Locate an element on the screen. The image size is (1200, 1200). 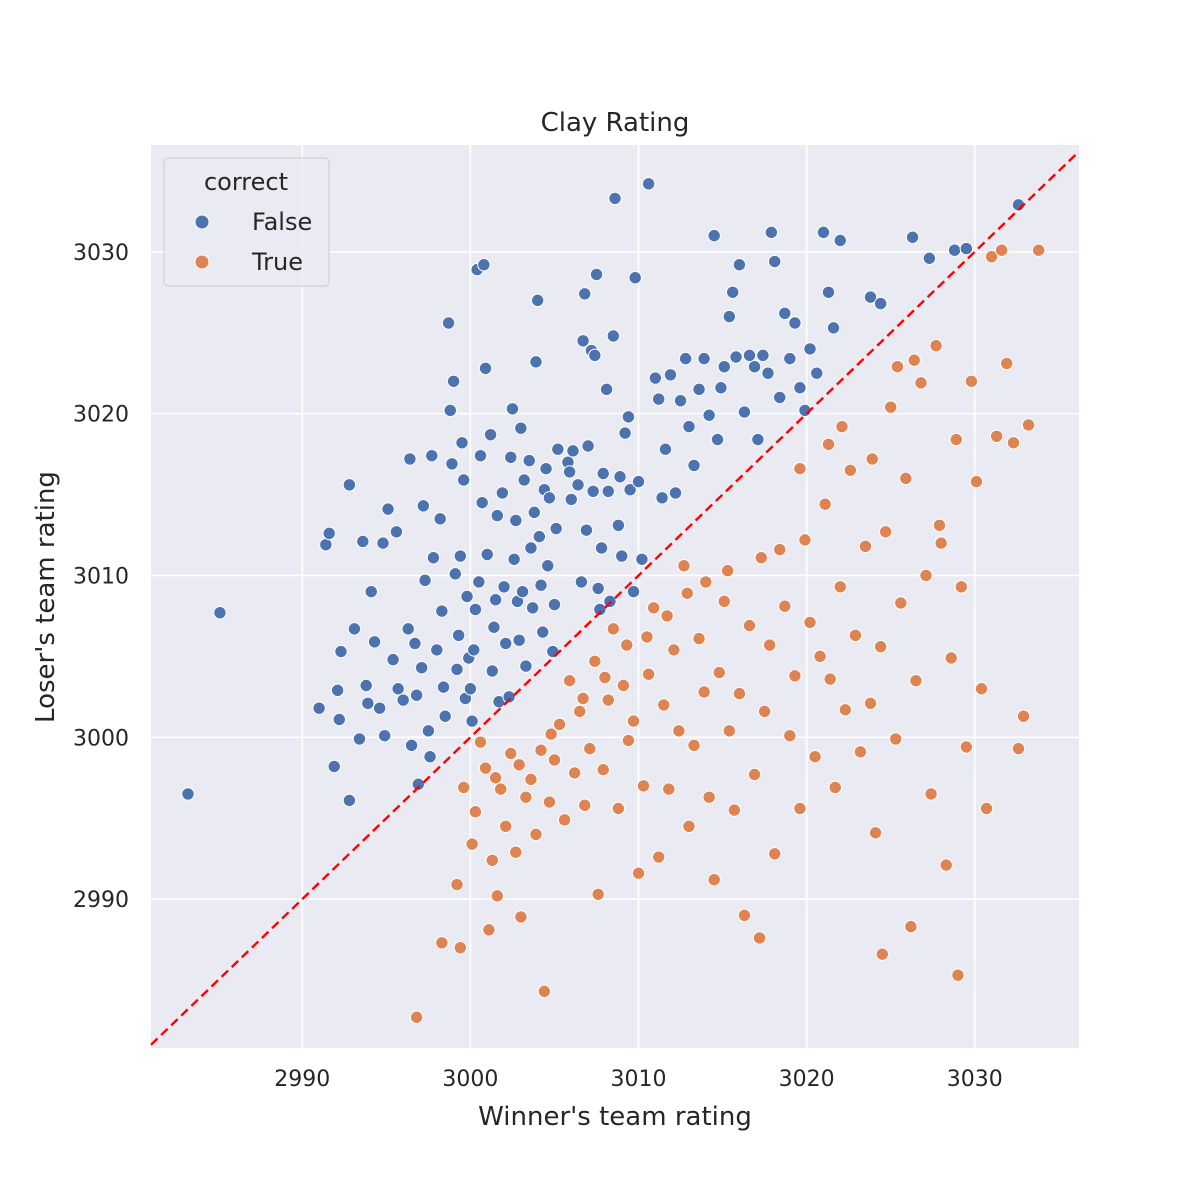
legend: correct False True is located at coordinates (246, 222).